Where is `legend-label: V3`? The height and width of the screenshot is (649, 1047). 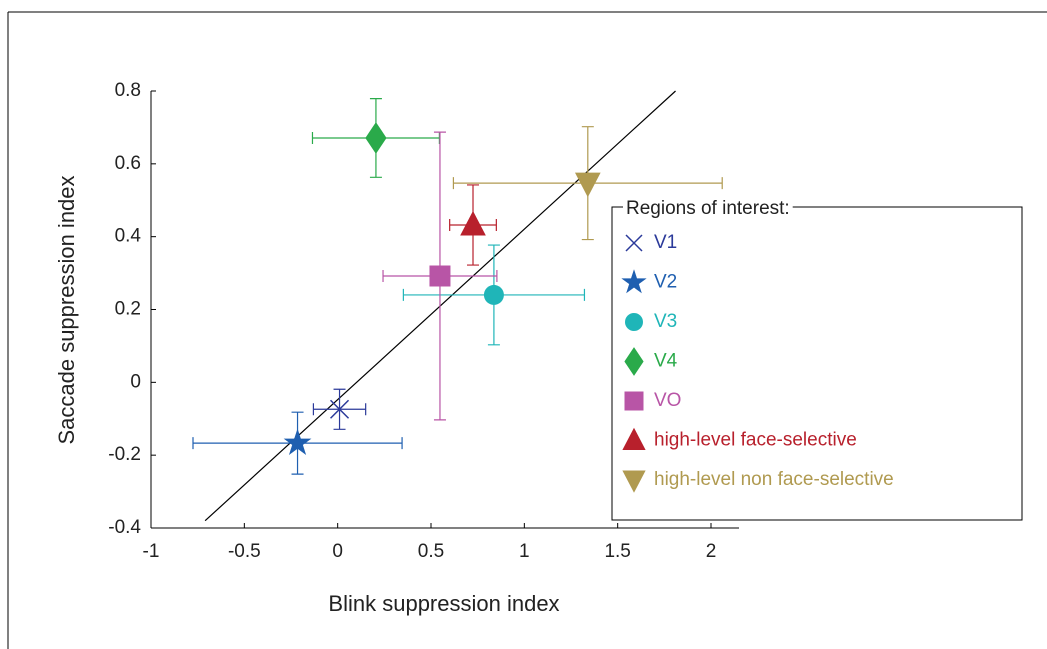 legend-label: V3 is located at coordinates (665, 321).